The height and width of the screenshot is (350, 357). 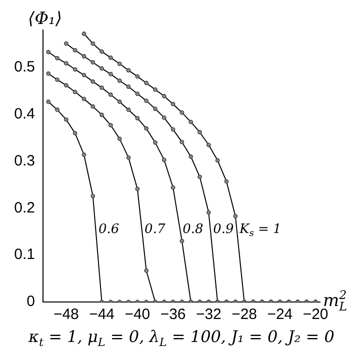 I want to click on series-label: 0.9, so click(x=223, y=229).